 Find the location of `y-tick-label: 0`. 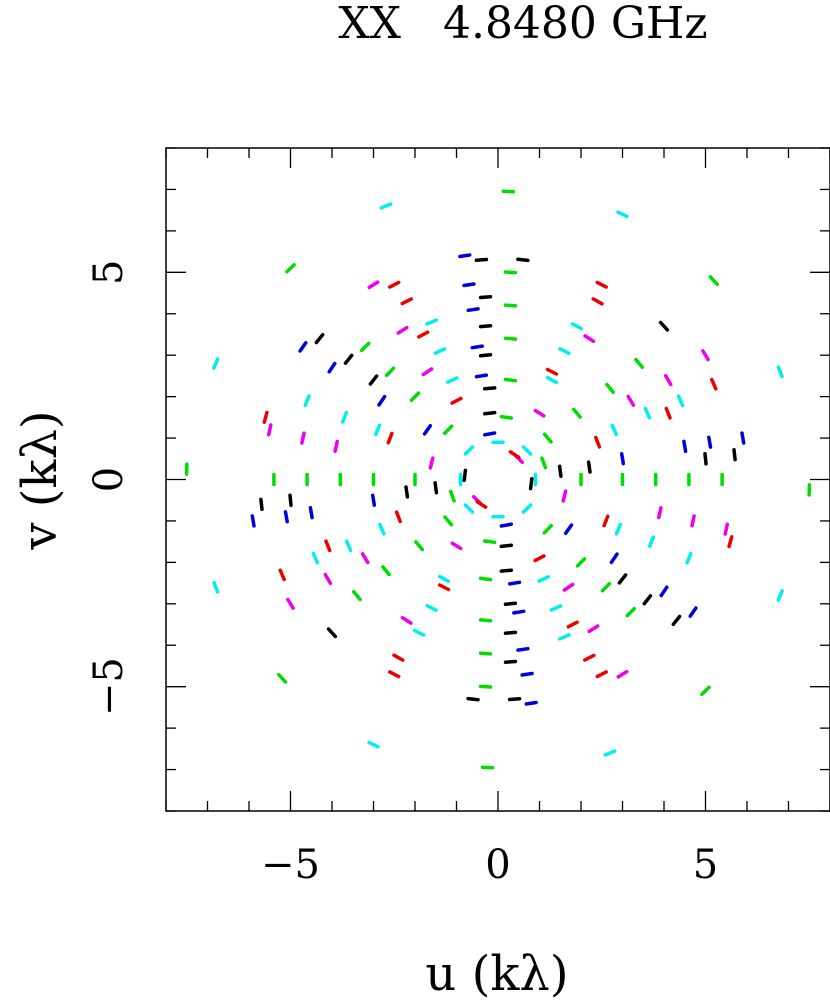

y-tick-label: 0 is located at coordinates (109, 479).